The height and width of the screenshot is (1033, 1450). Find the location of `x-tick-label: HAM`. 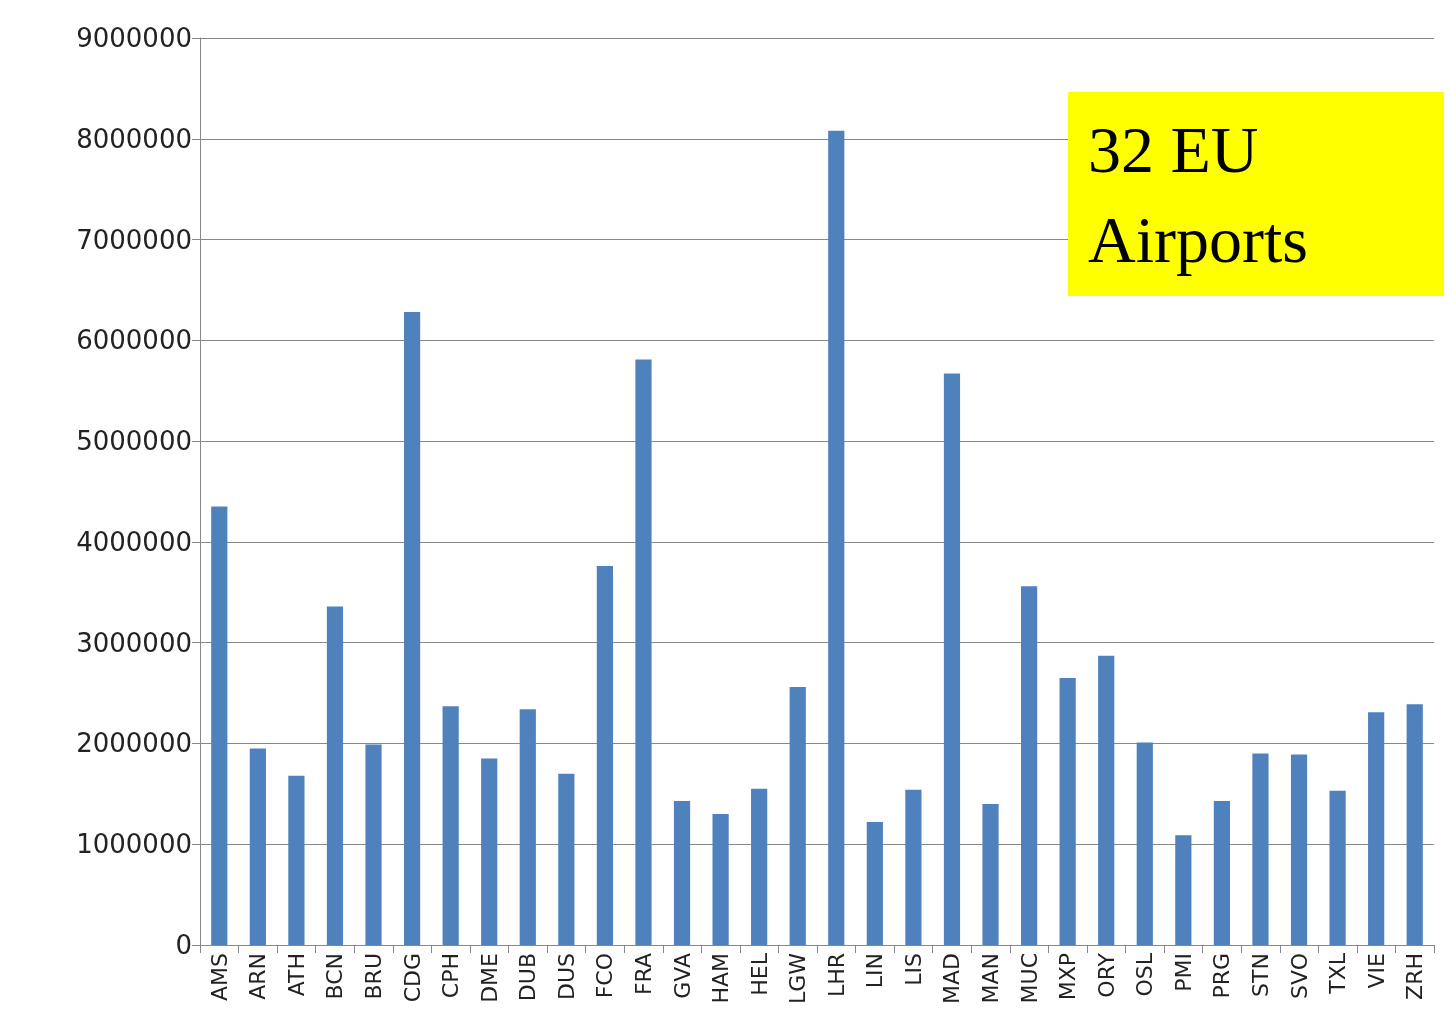

x-tick-label: HAM is located at coordinates (721, 978).